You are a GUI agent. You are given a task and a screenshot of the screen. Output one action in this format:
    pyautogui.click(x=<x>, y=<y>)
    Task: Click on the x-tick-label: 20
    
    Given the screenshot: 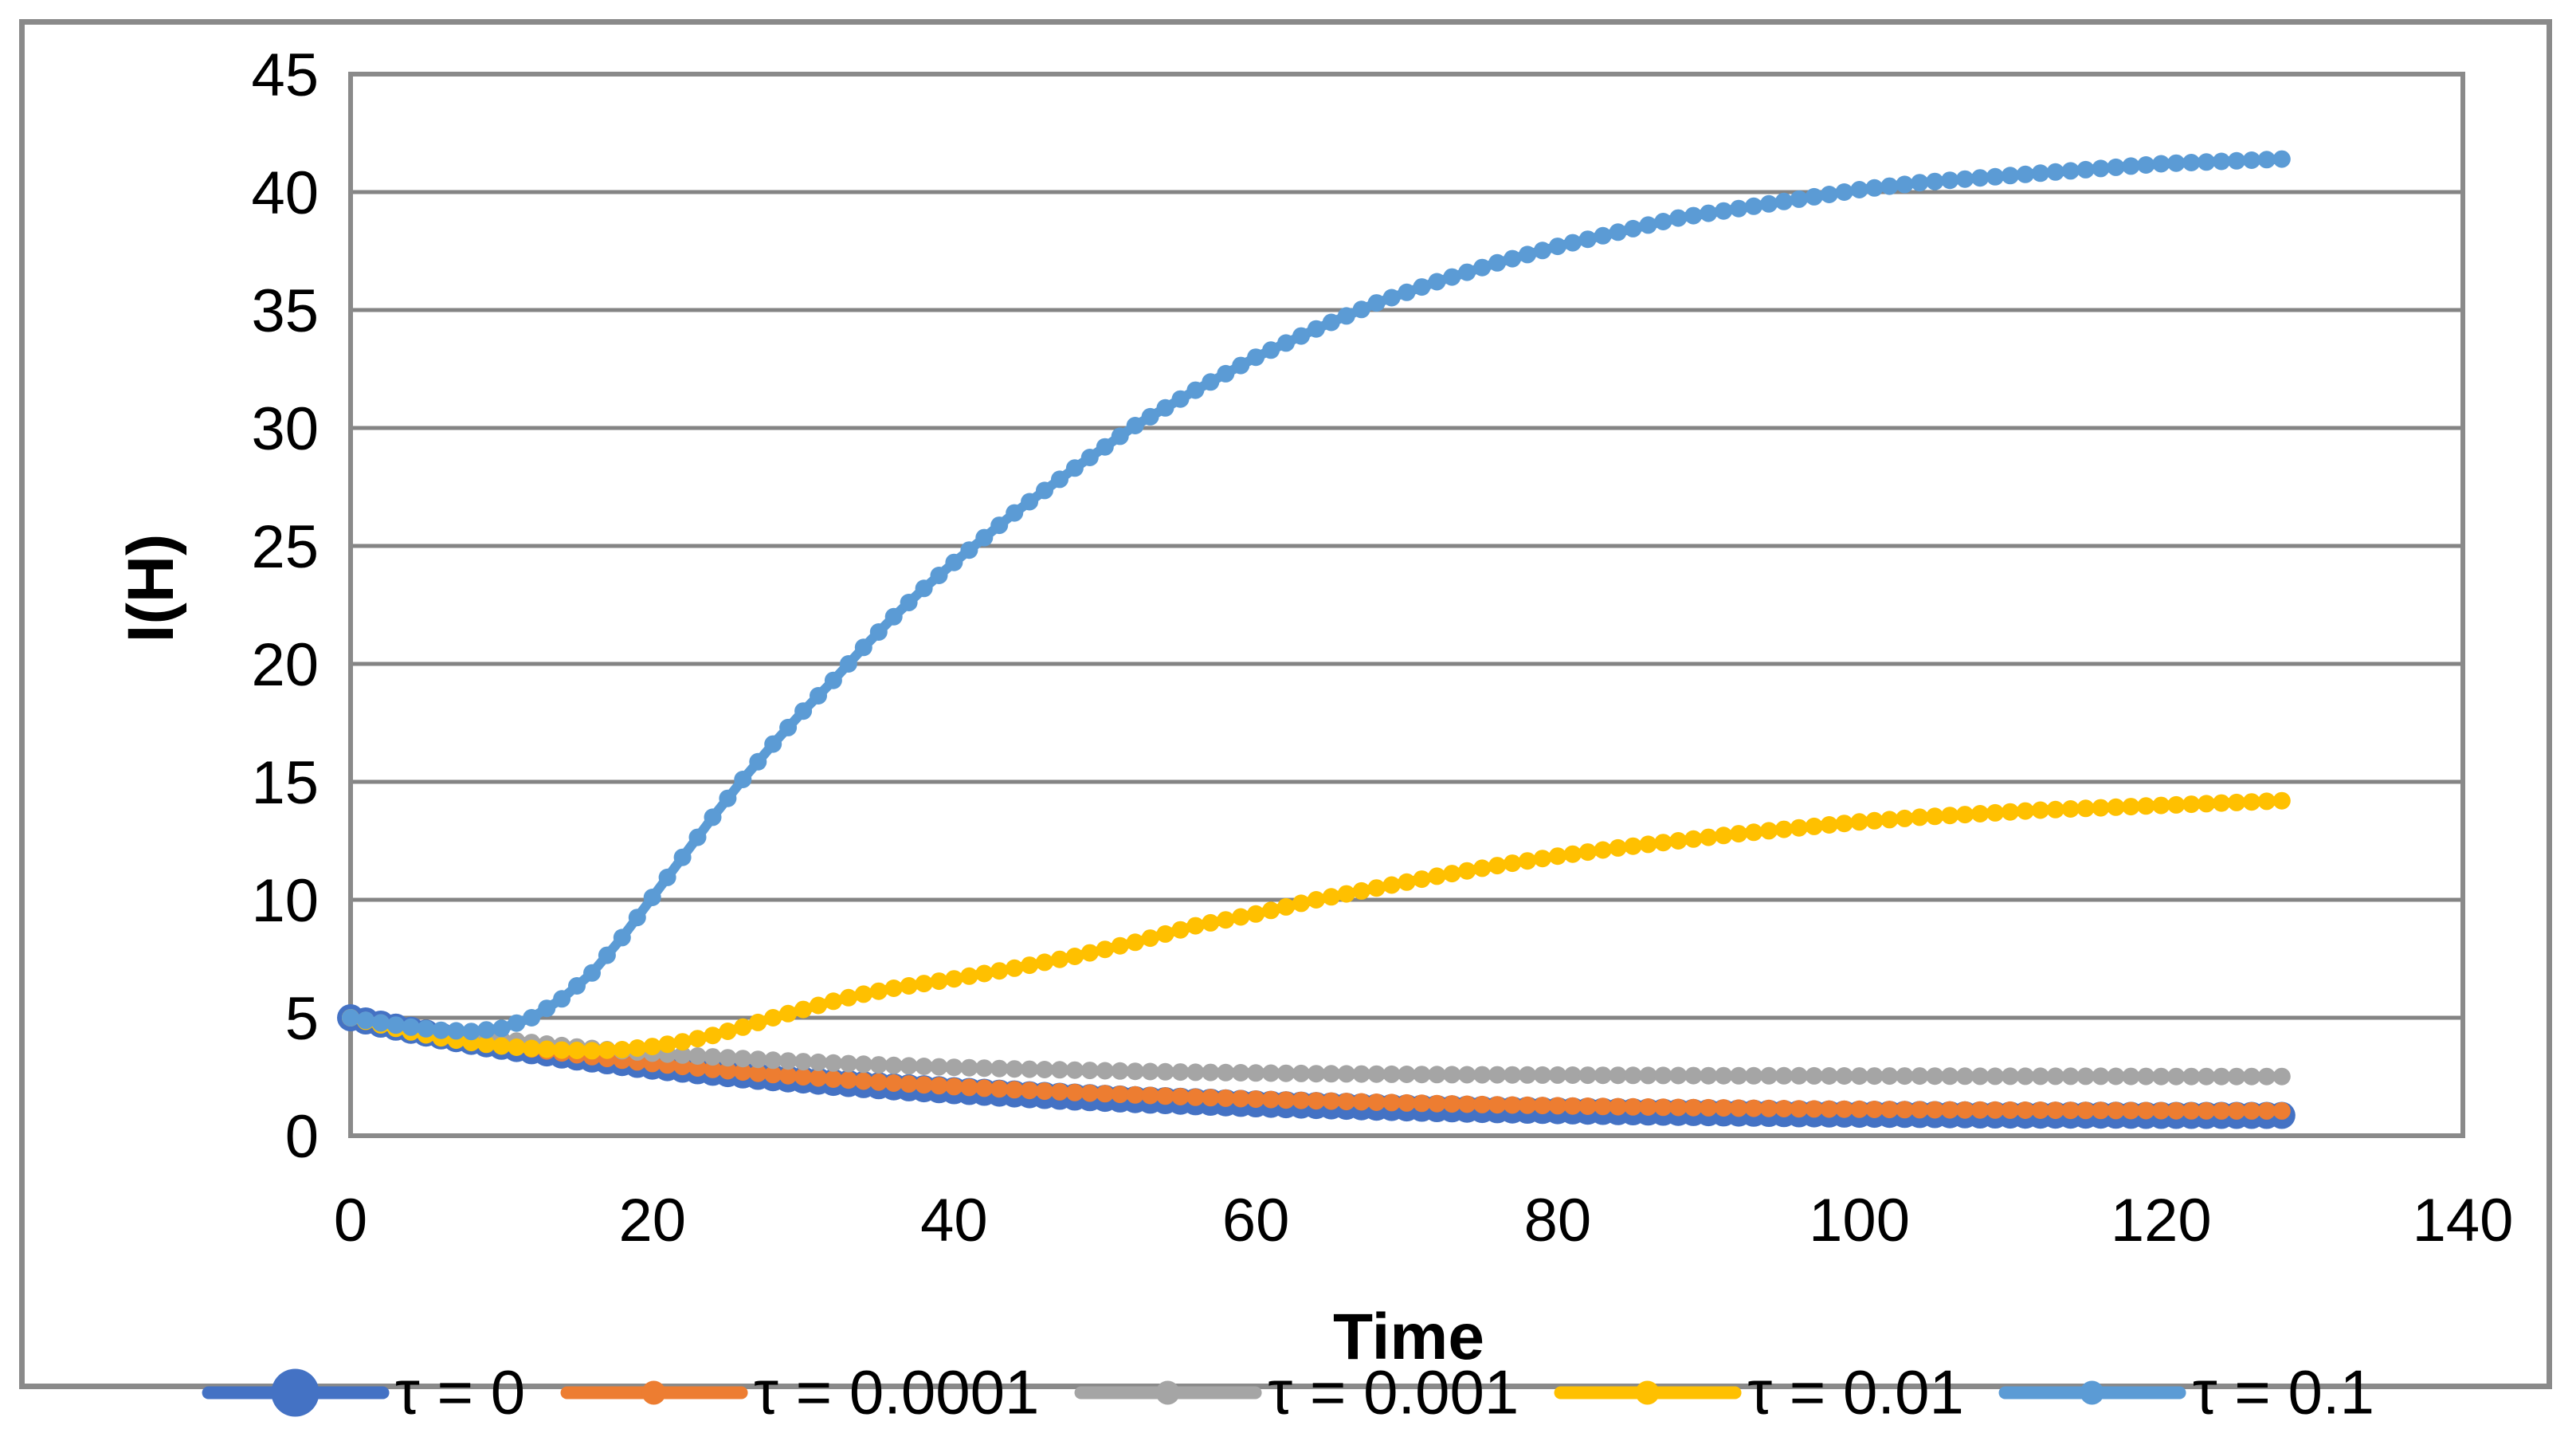 What is the action you would take?
    pyautogui.click(x=652, y=1220)
    